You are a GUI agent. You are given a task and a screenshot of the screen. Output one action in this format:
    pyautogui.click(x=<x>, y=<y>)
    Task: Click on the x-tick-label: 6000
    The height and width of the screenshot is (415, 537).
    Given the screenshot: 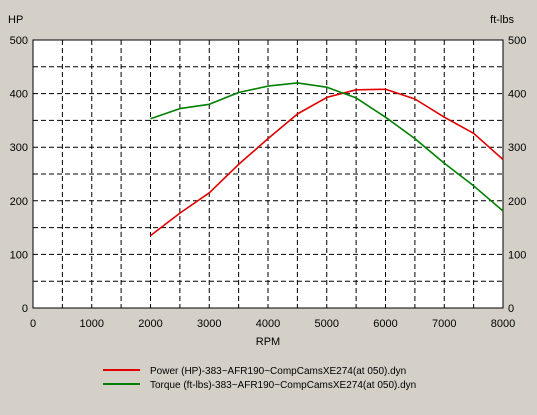 What is the action you would take?
    pyautogui.click(x=385, y=324)
    